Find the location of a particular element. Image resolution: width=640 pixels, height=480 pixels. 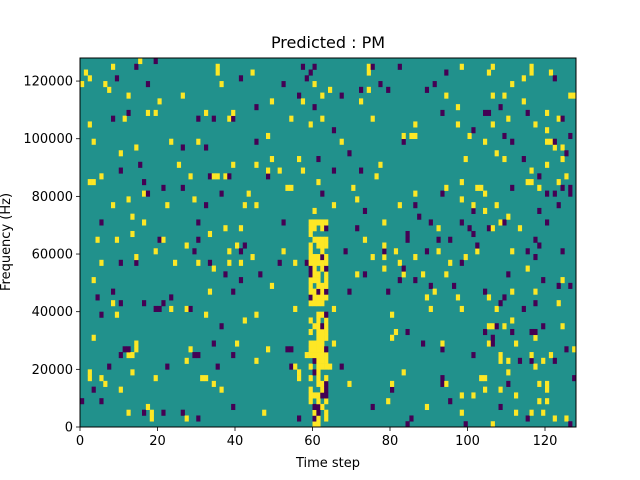

y-tick-label: 60000 is located at coordinates (52, 255).